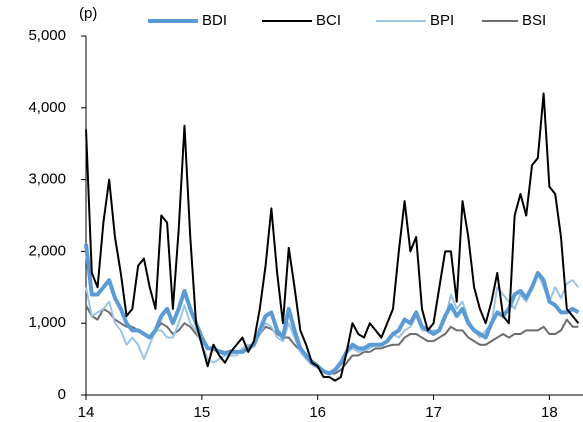 The width and height of the screenshot is (583, 422). What do you see at coordinates (214, 20) in the screenshot?
I see `legend-label: BDI` at bounding box center [214, 20].